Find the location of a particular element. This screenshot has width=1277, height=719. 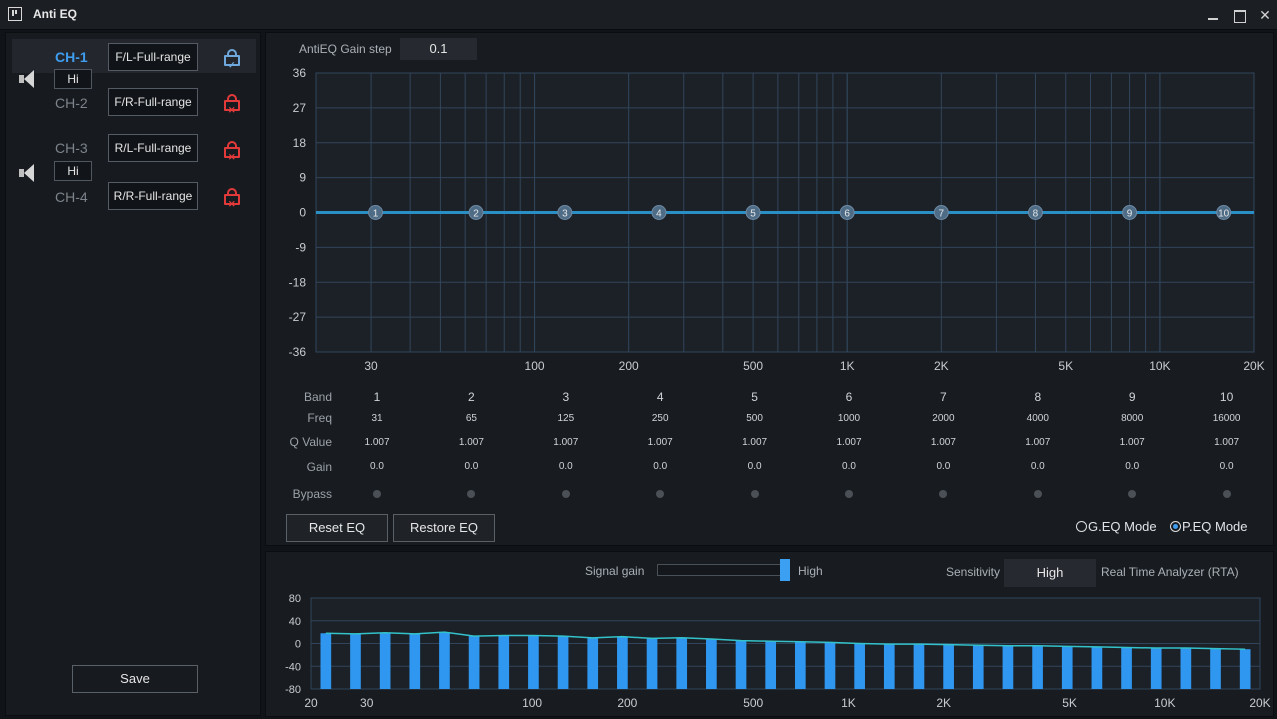

eq-band-handle-label: 9 is located at coordinates (1130, 214).